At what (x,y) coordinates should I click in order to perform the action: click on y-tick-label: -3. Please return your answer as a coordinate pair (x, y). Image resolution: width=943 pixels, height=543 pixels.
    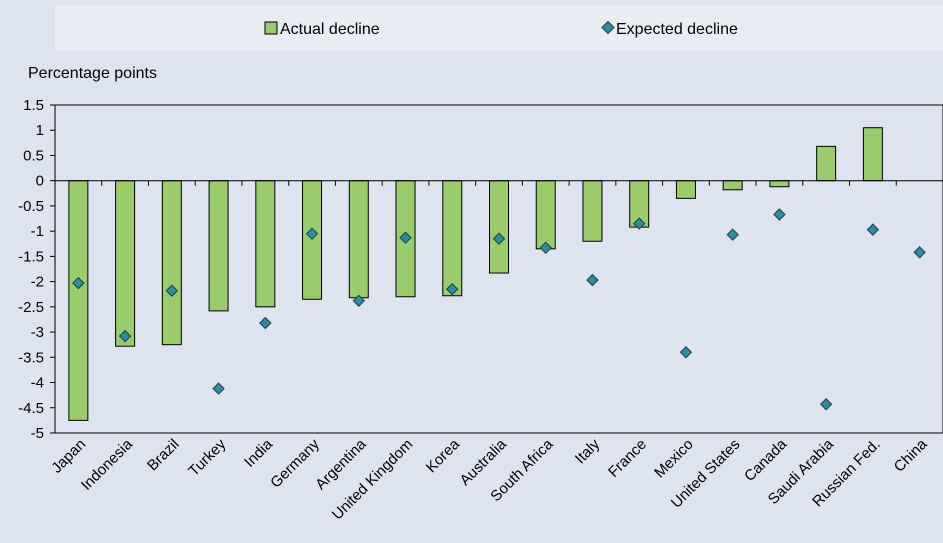
    Looking at the image, I should click on (37, 332).